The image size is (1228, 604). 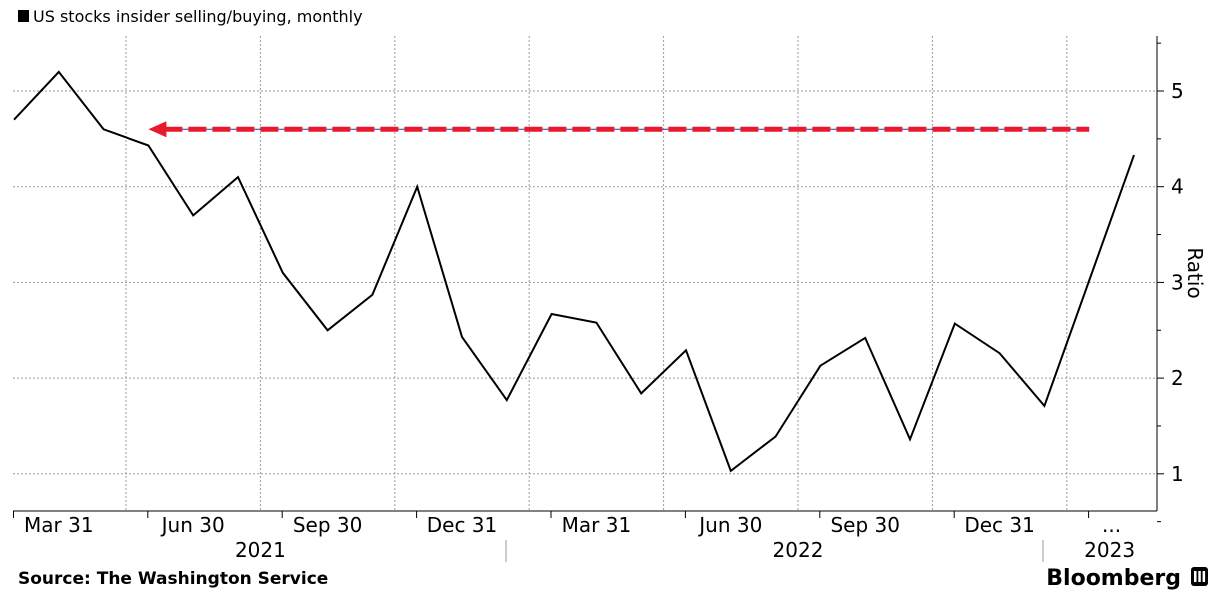 What do you see at coordinates (1177, 282) in the screenshot?
I see `y-tick-label: 3` at bounding box center [1177, 282].